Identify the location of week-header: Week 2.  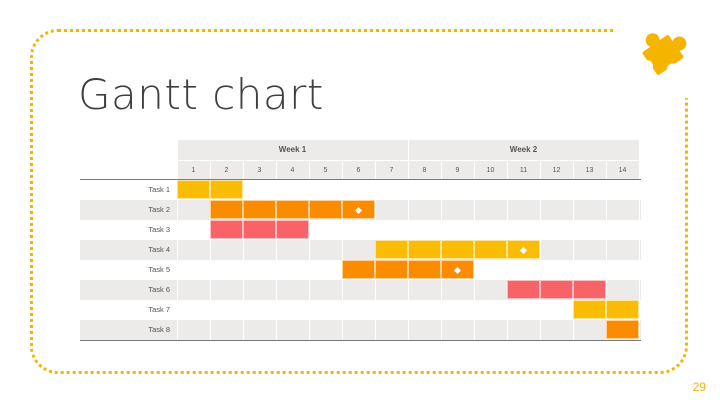
(523, 150).